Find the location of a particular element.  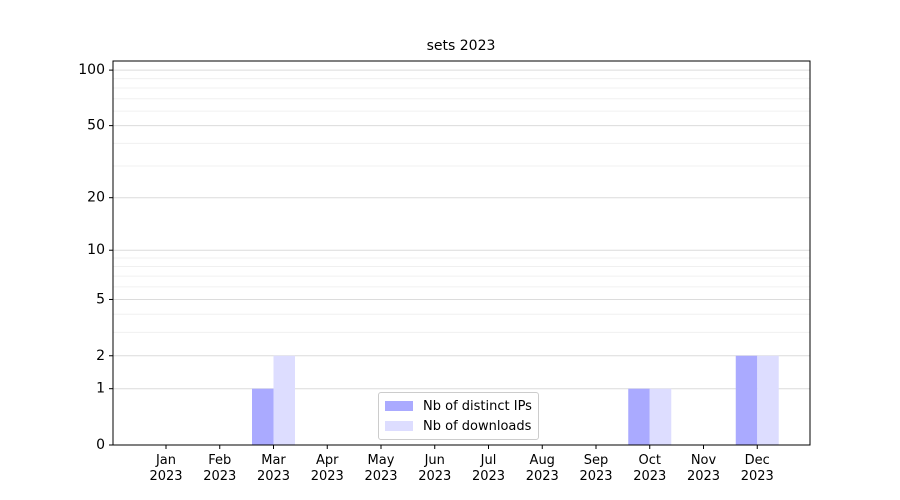

chart-title: sets 2023 is located at coordinates (461, 46).